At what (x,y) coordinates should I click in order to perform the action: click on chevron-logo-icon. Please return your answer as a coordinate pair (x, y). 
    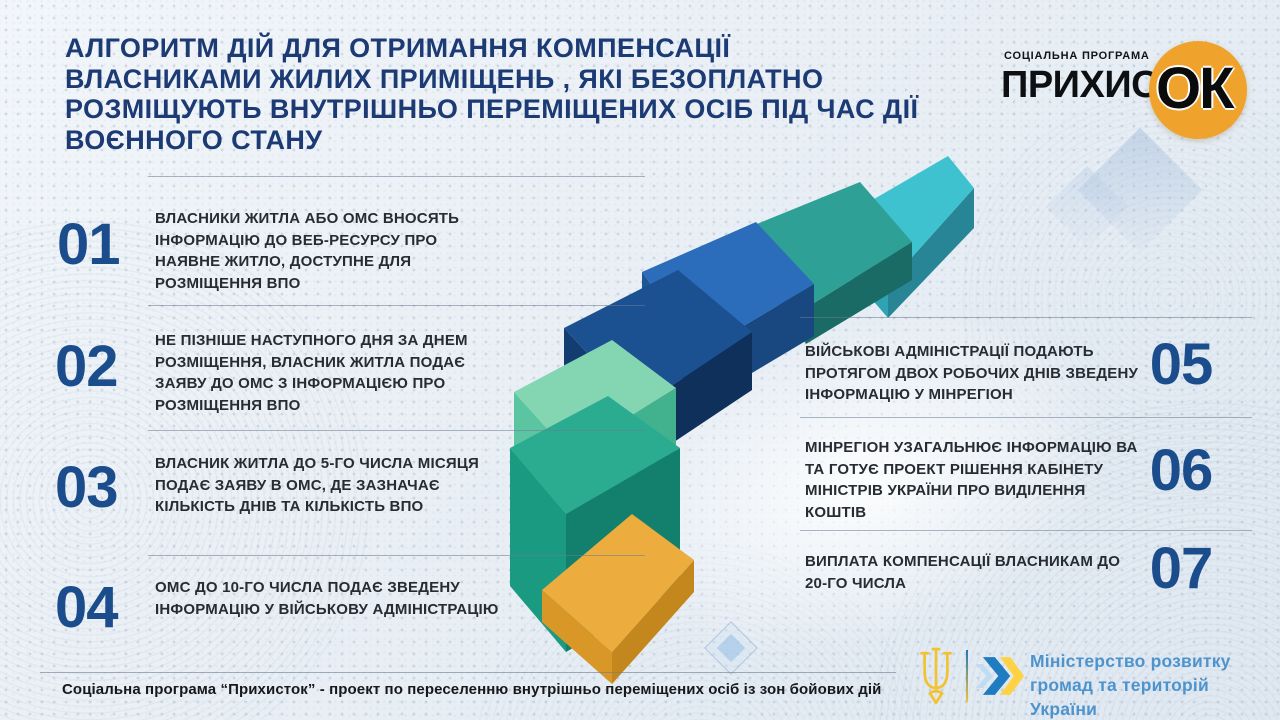
    Looking at the image, I should click on (1000, 676).